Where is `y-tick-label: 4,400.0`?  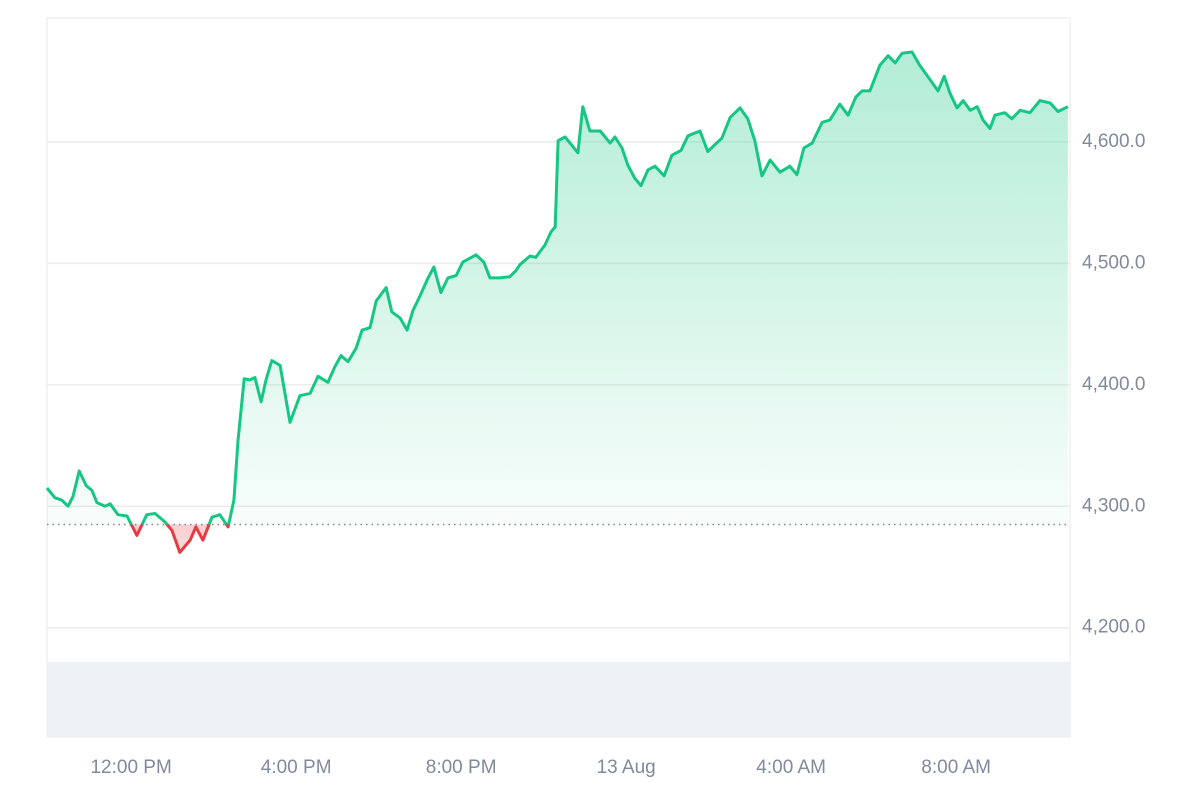
y-tick-label: 4,400.0 is located at coordinates (1113, 384).